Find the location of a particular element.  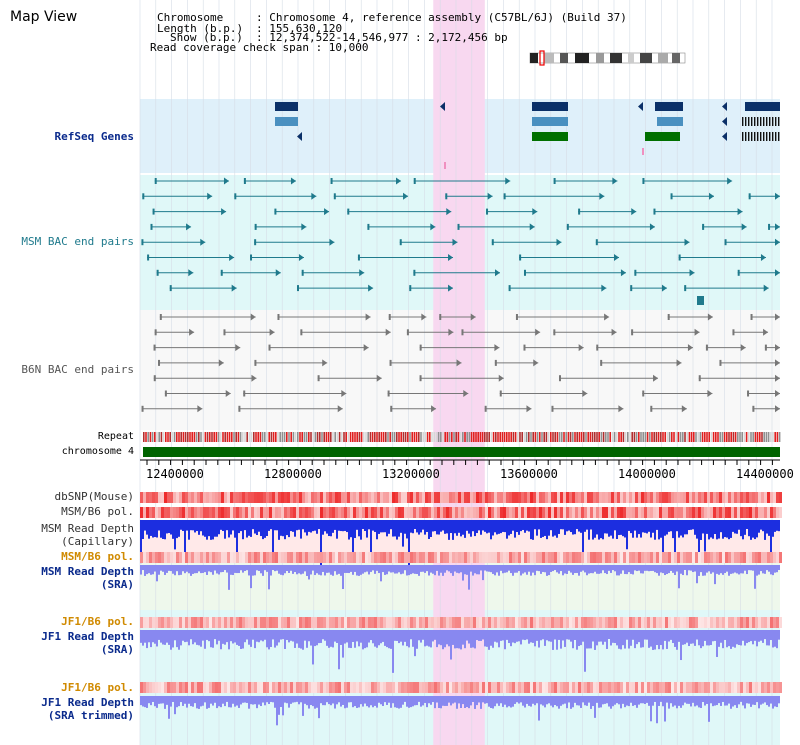

track-label-msm-bac: MSM BAC end pairs is located at coordinates (77, 241).